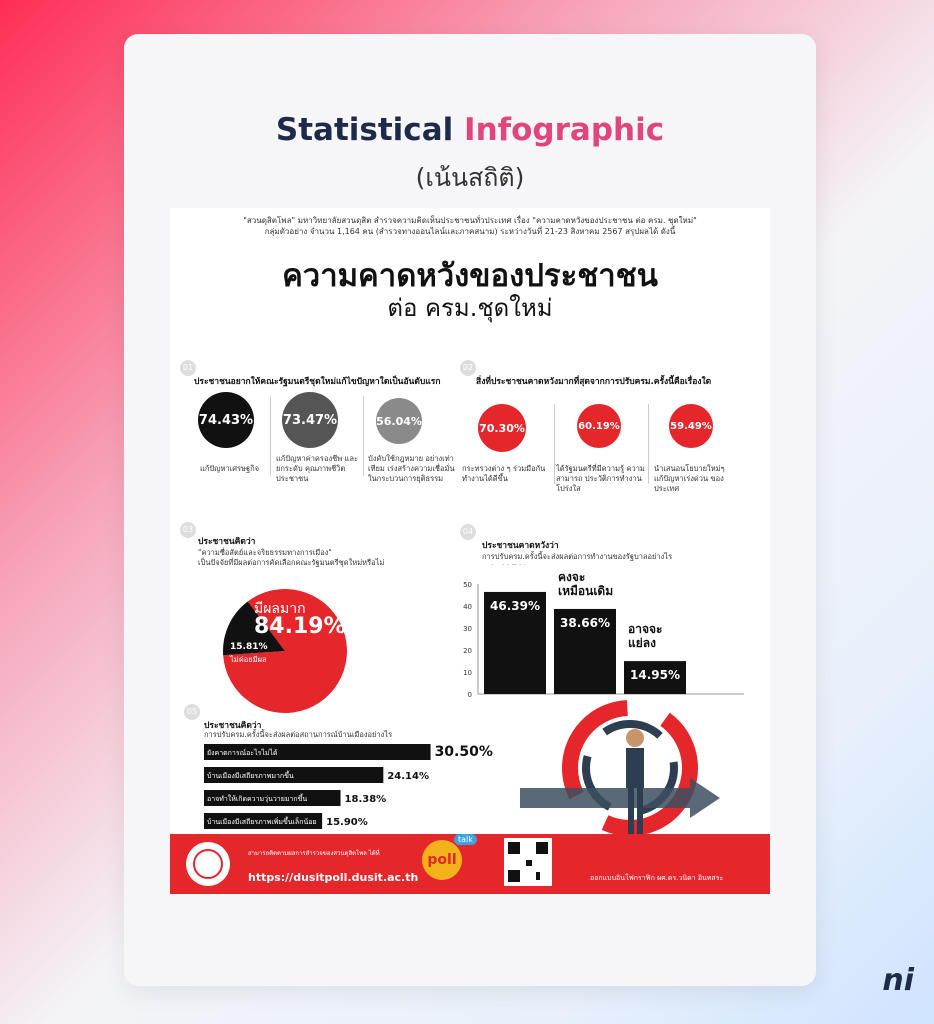 The width and height of the screenshot is (934, 1024). I want to click on page-title: Statistical Infographic, so click(470, 130).